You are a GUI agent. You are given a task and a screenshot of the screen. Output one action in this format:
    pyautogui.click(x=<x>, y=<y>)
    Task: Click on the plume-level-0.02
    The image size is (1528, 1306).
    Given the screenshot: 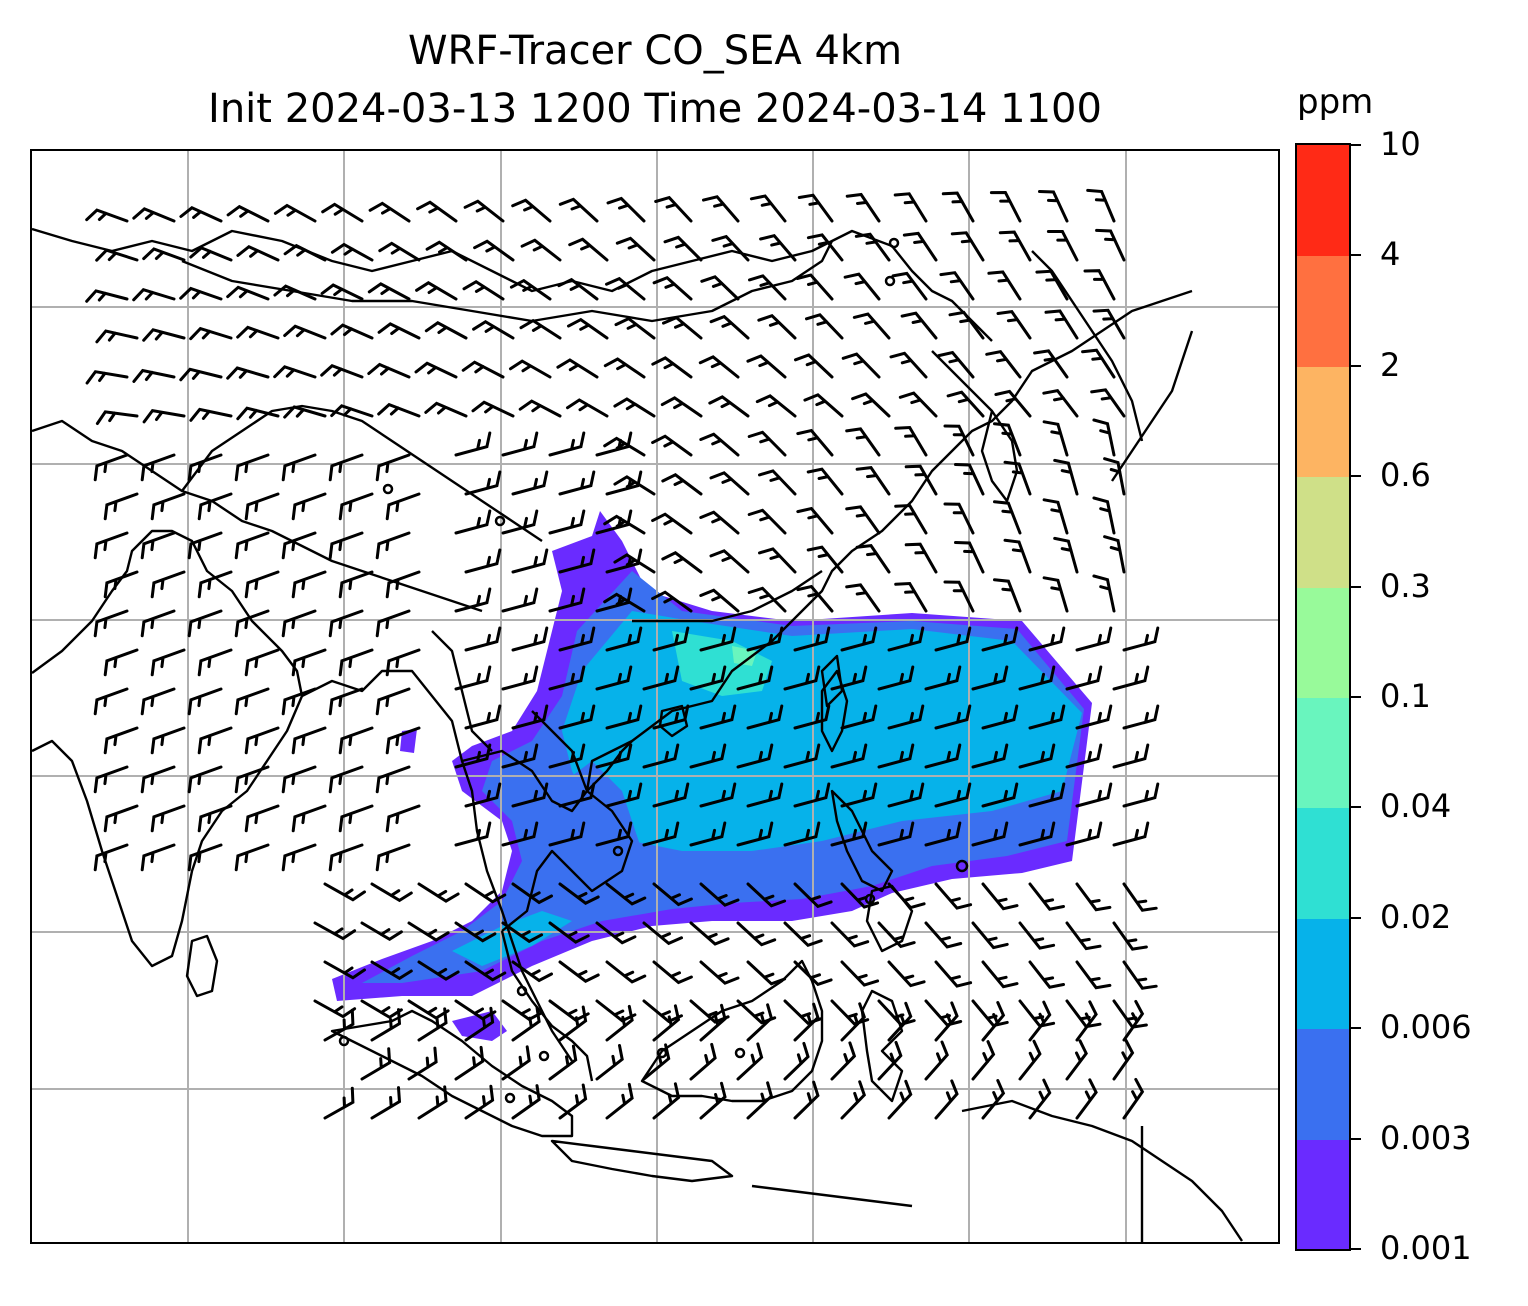 What is the action you would take?
    pyautogui.click(x=722, y=663)
    